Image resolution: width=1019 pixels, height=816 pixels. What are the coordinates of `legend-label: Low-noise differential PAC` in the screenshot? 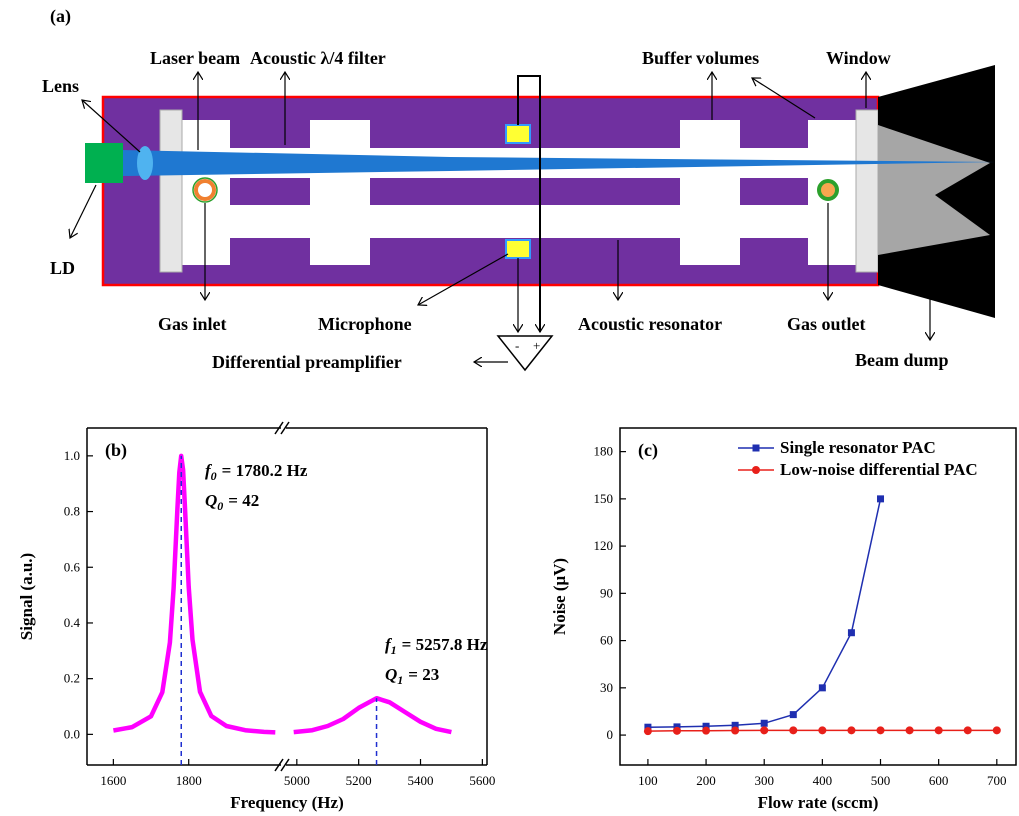 It's located at (879, 469).